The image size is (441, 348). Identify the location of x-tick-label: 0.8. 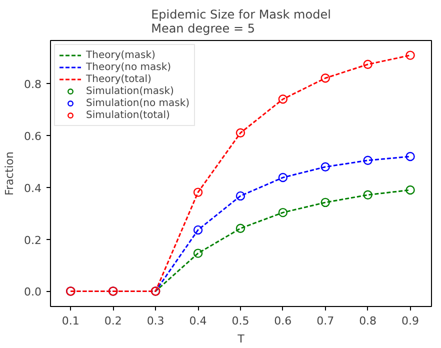
(368, 321).